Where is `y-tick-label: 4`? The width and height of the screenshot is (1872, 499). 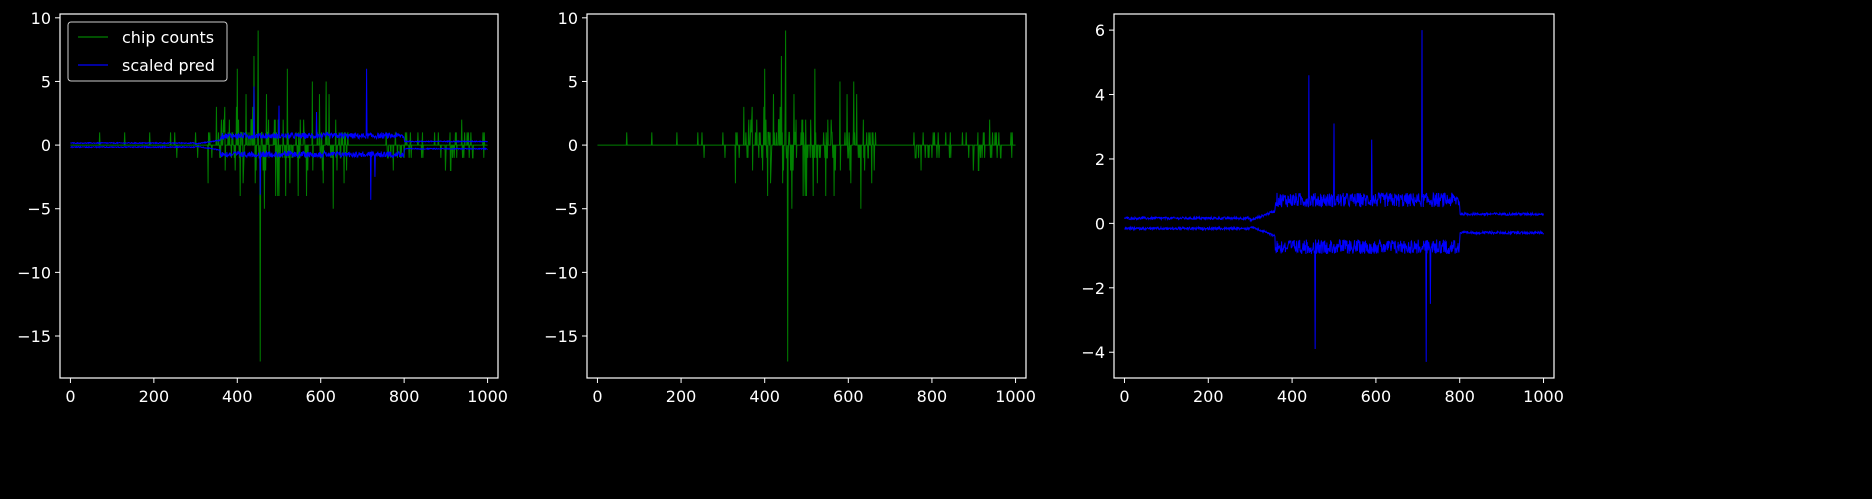 y-tick-label: 4 is located at coordinates (1100, 95).